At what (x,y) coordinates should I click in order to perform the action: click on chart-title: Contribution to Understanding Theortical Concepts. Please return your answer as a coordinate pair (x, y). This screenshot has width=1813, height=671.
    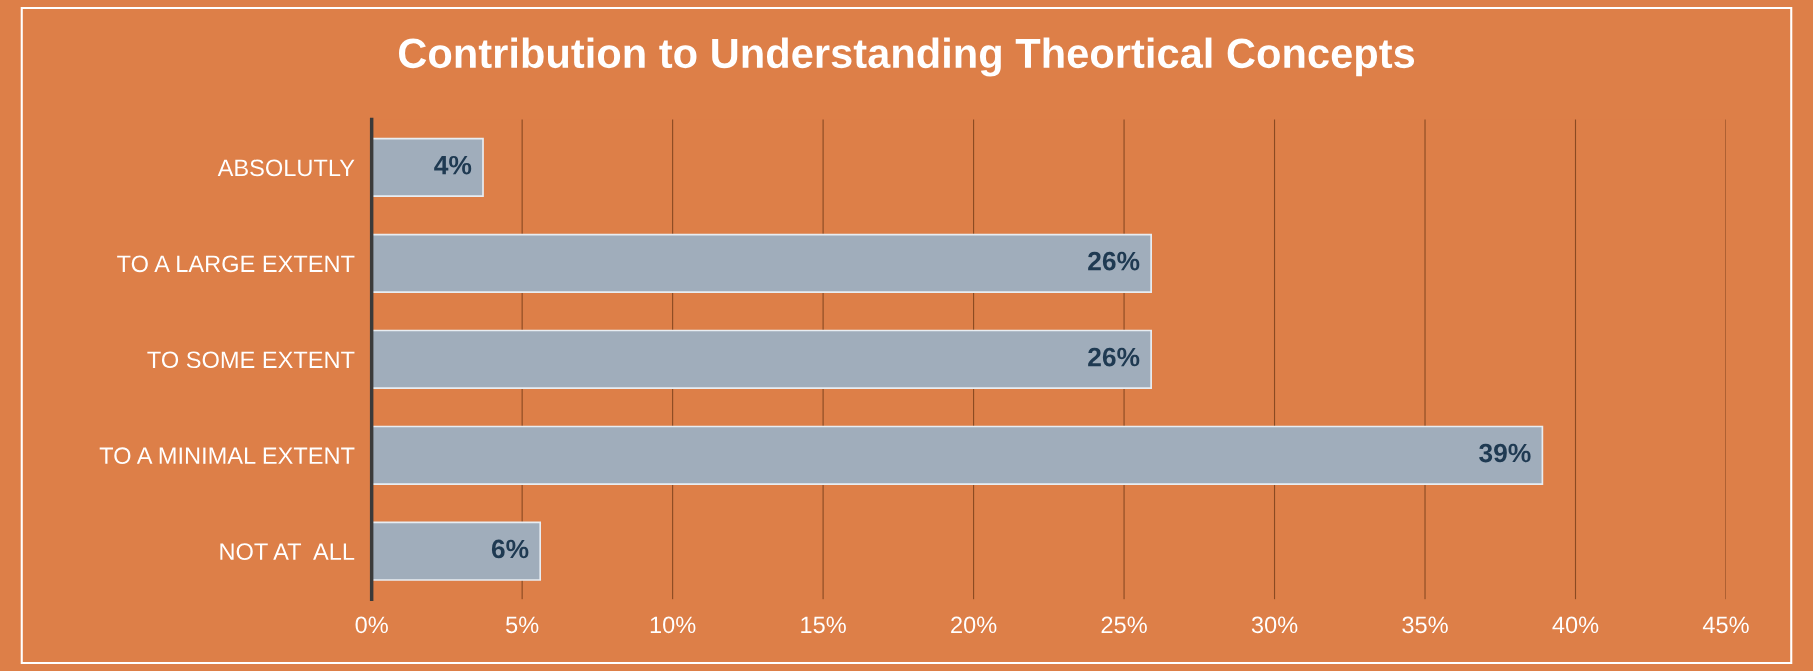
    Looking at the image, I should click on (907, 57).